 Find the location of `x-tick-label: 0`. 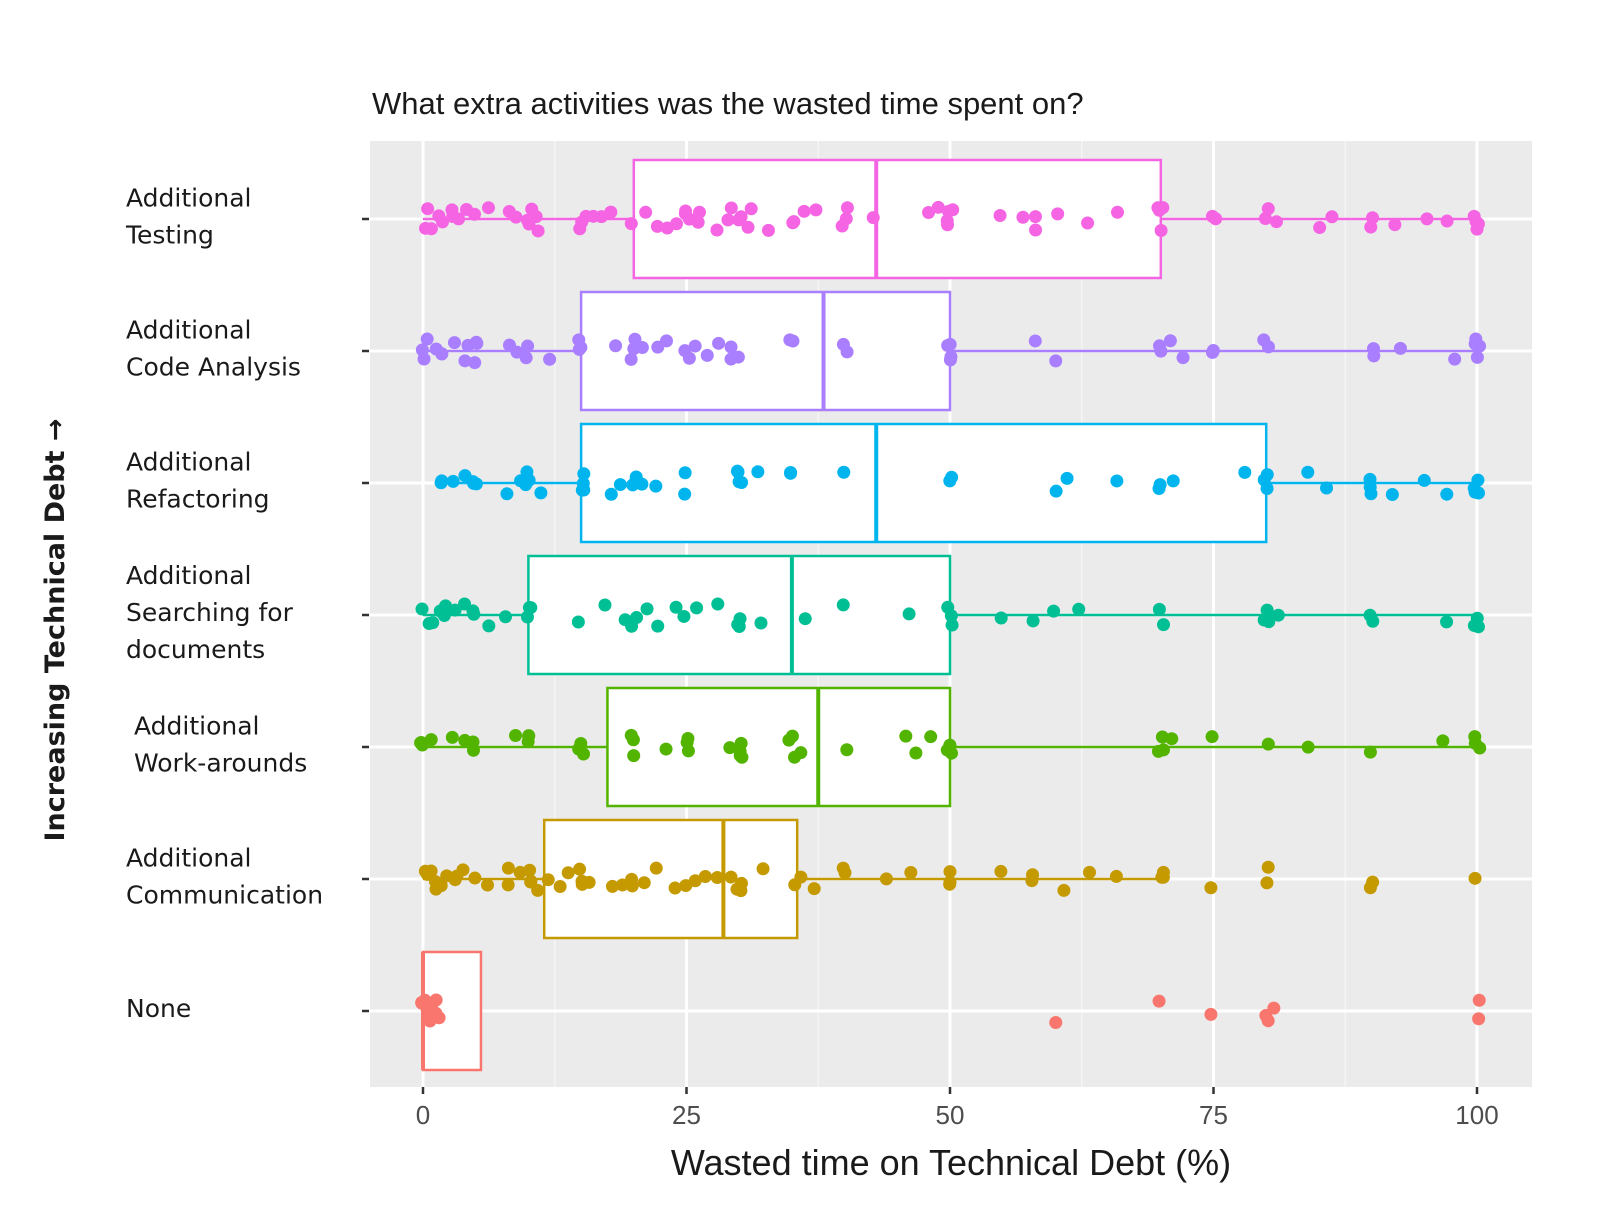

x-tick-label: 0 is located at coordinates (423, 1115).